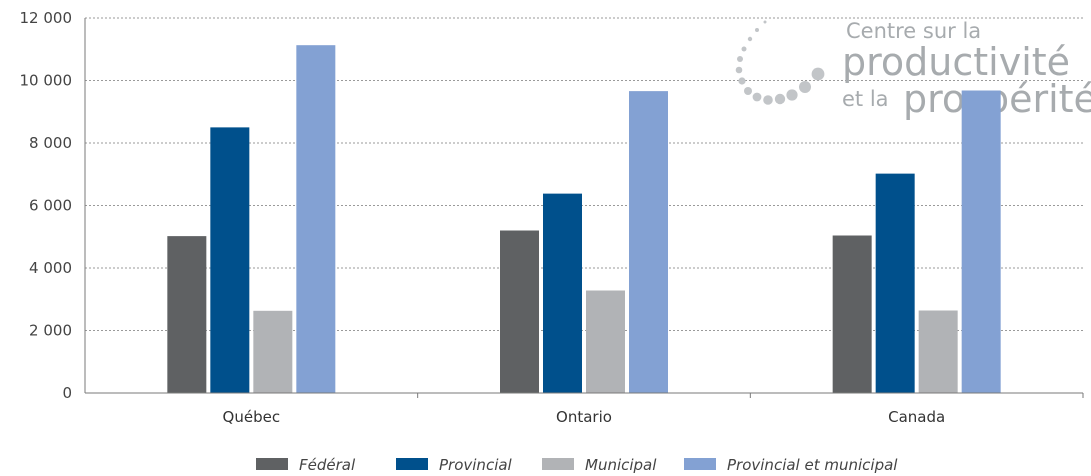  What do you see at coordinates (621, 465) in the screenshot?
I see `legend-label: Municipal` at bounding box center [621, 465].